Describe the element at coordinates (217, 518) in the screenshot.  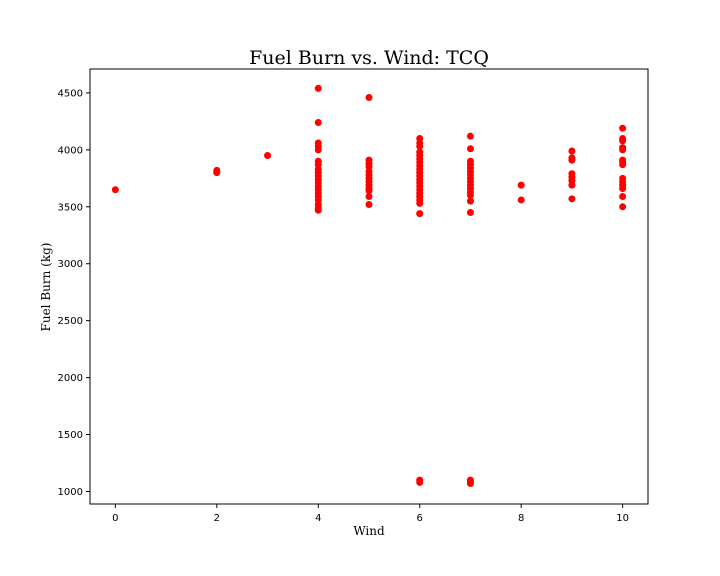
I see `x-tick-label: 2` at that location.